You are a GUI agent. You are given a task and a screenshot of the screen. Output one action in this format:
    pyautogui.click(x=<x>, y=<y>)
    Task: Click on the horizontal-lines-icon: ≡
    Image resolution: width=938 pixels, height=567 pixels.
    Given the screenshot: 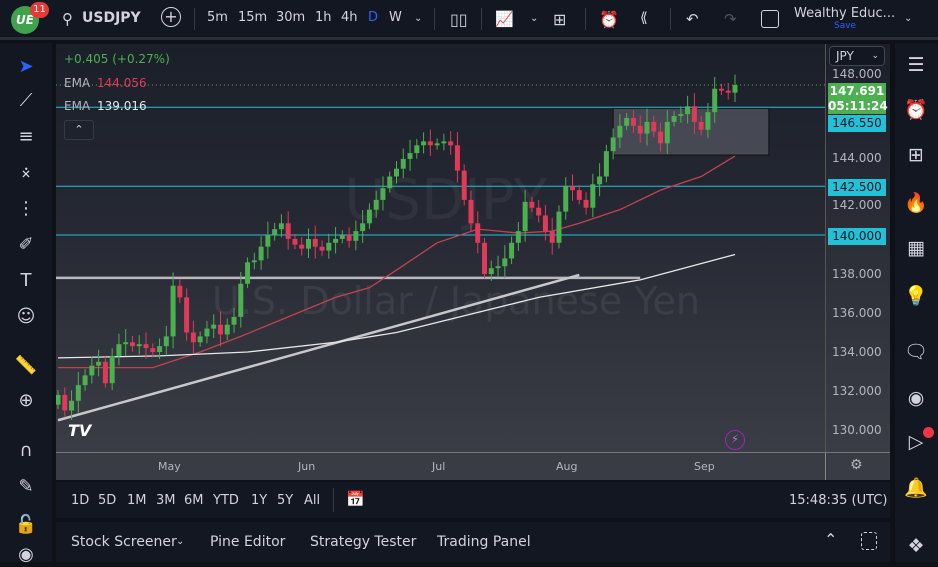 What is the action you would take?
    pyautogui.click(x=26, y=136)
    